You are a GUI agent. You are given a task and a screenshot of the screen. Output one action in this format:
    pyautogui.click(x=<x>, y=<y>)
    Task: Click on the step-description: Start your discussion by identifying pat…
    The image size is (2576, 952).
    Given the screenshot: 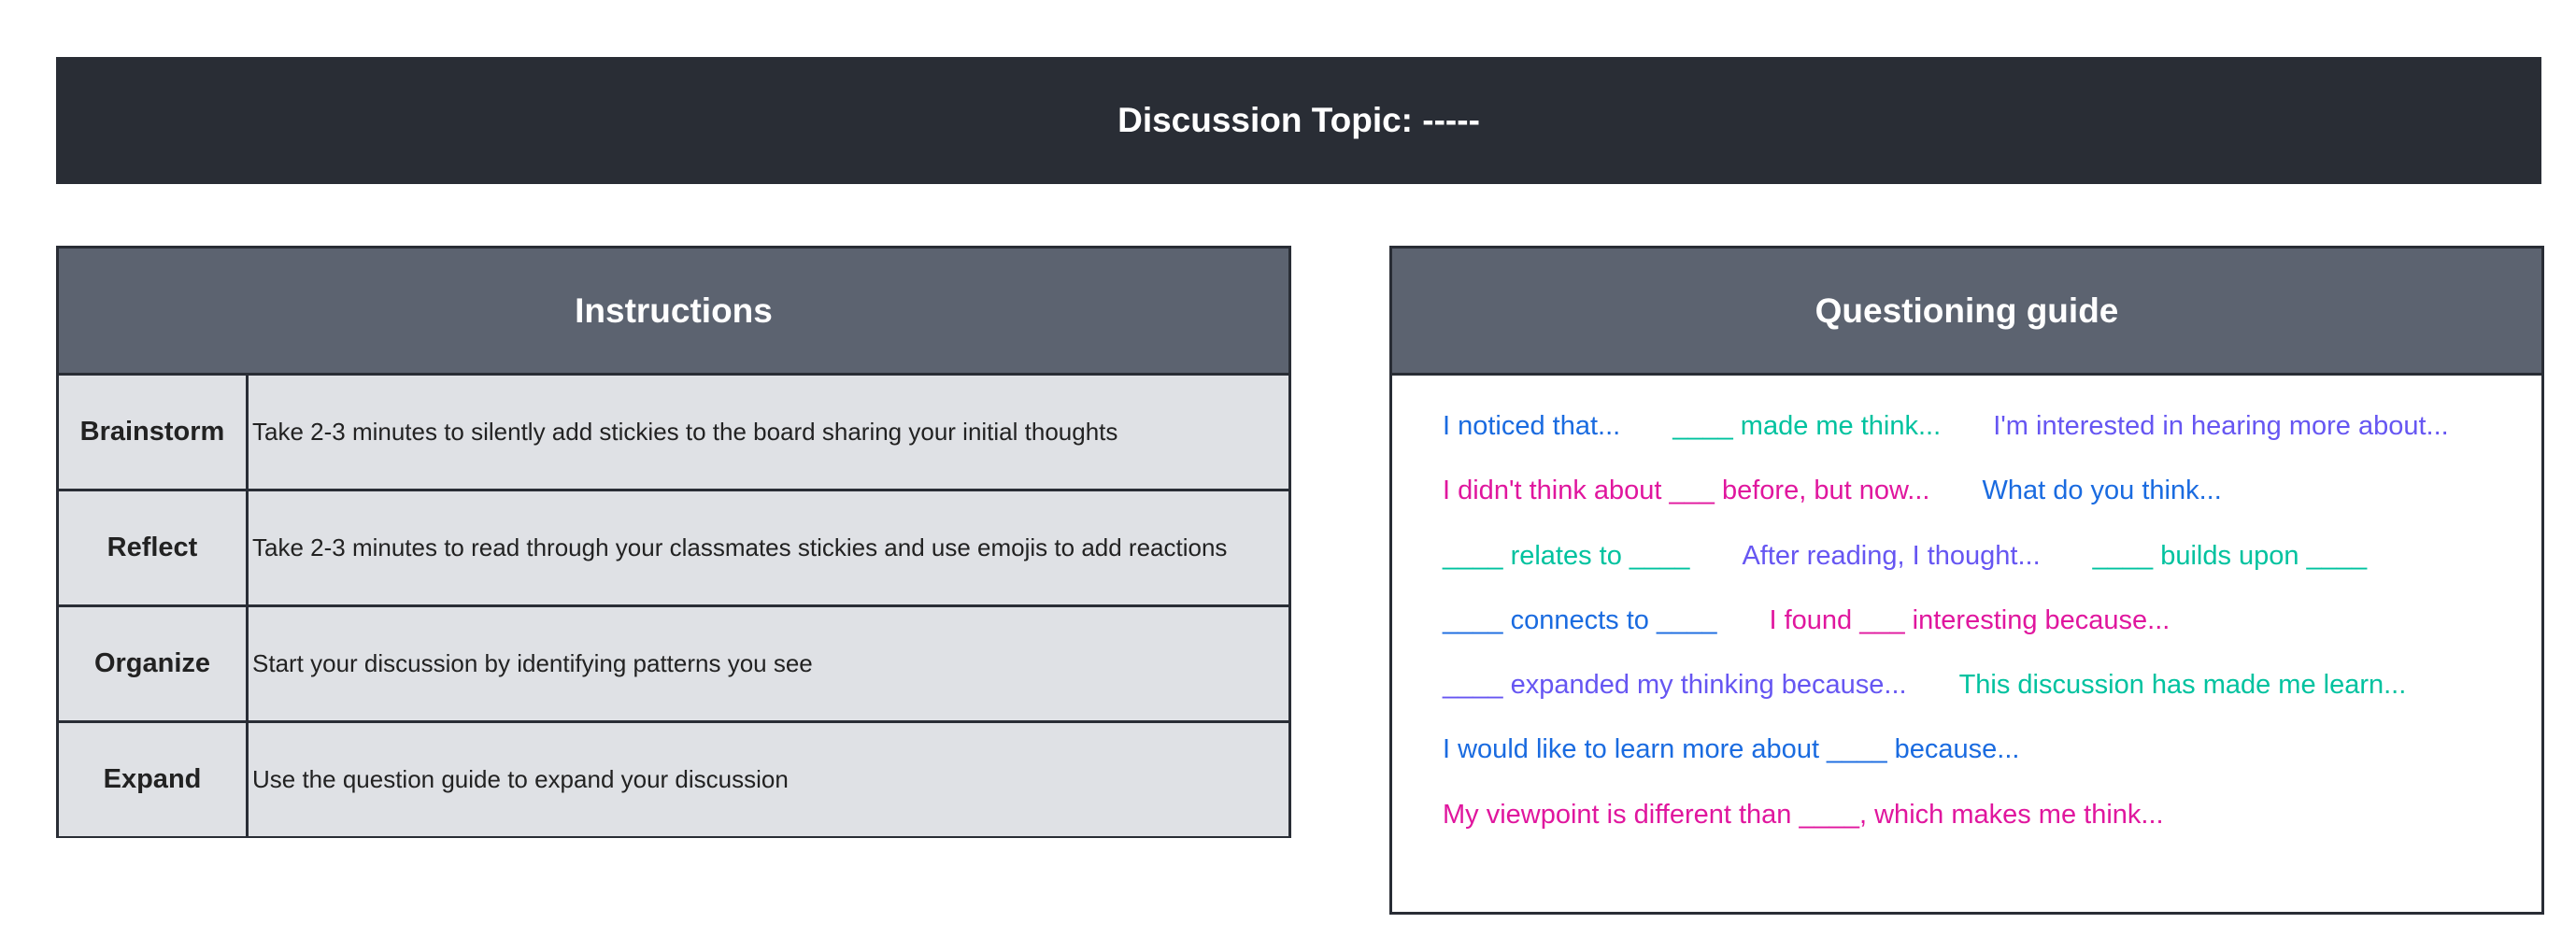 What is the action you would take?
    pyautogui.click(x=768, y=663)
    